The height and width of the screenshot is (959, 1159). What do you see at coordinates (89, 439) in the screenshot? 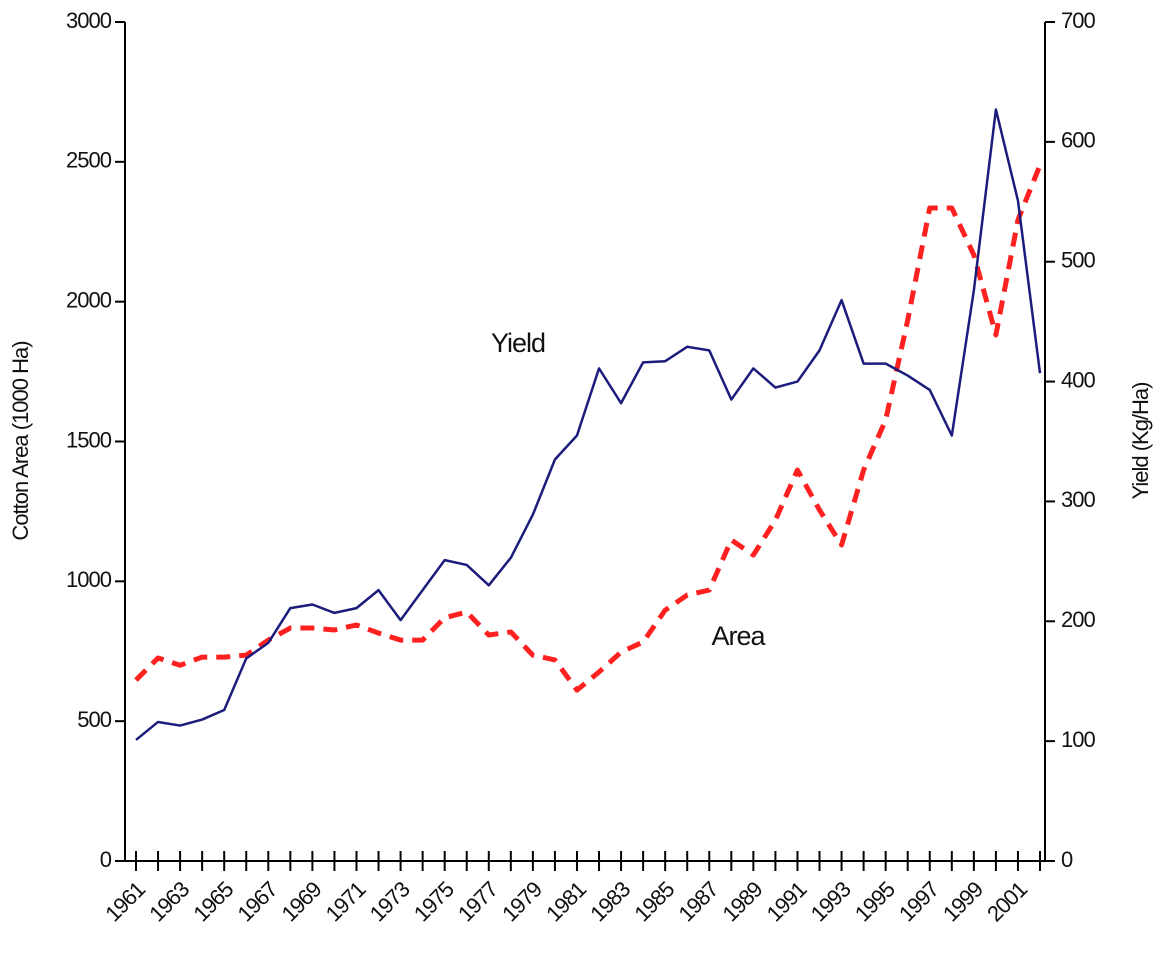
I see `y-tick-label: 1500` at bounding box center [89, 439].